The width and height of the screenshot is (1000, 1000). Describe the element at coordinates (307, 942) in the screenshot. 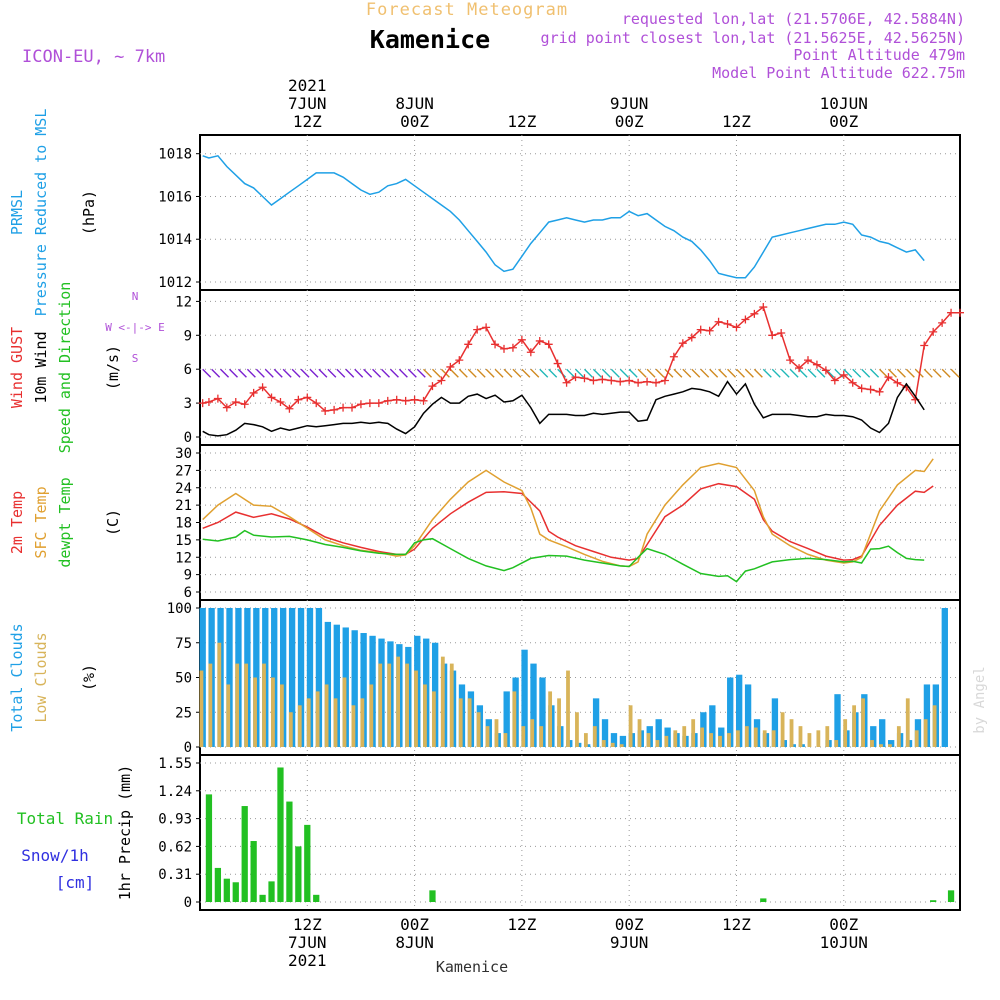

I see `bottom-time-label: 7JUN` at that location.